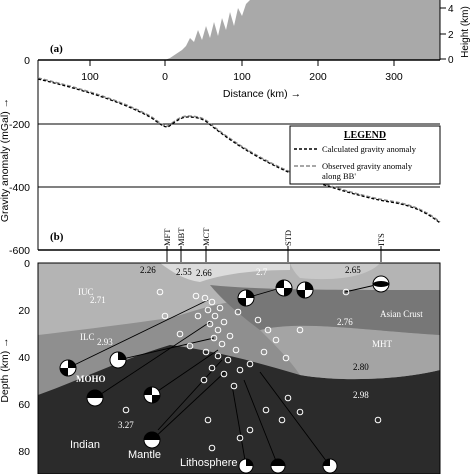 Image resolution: width=474 pixels, height=474 pixels. I want to click on density-label: 2.26, so click(148, 270).